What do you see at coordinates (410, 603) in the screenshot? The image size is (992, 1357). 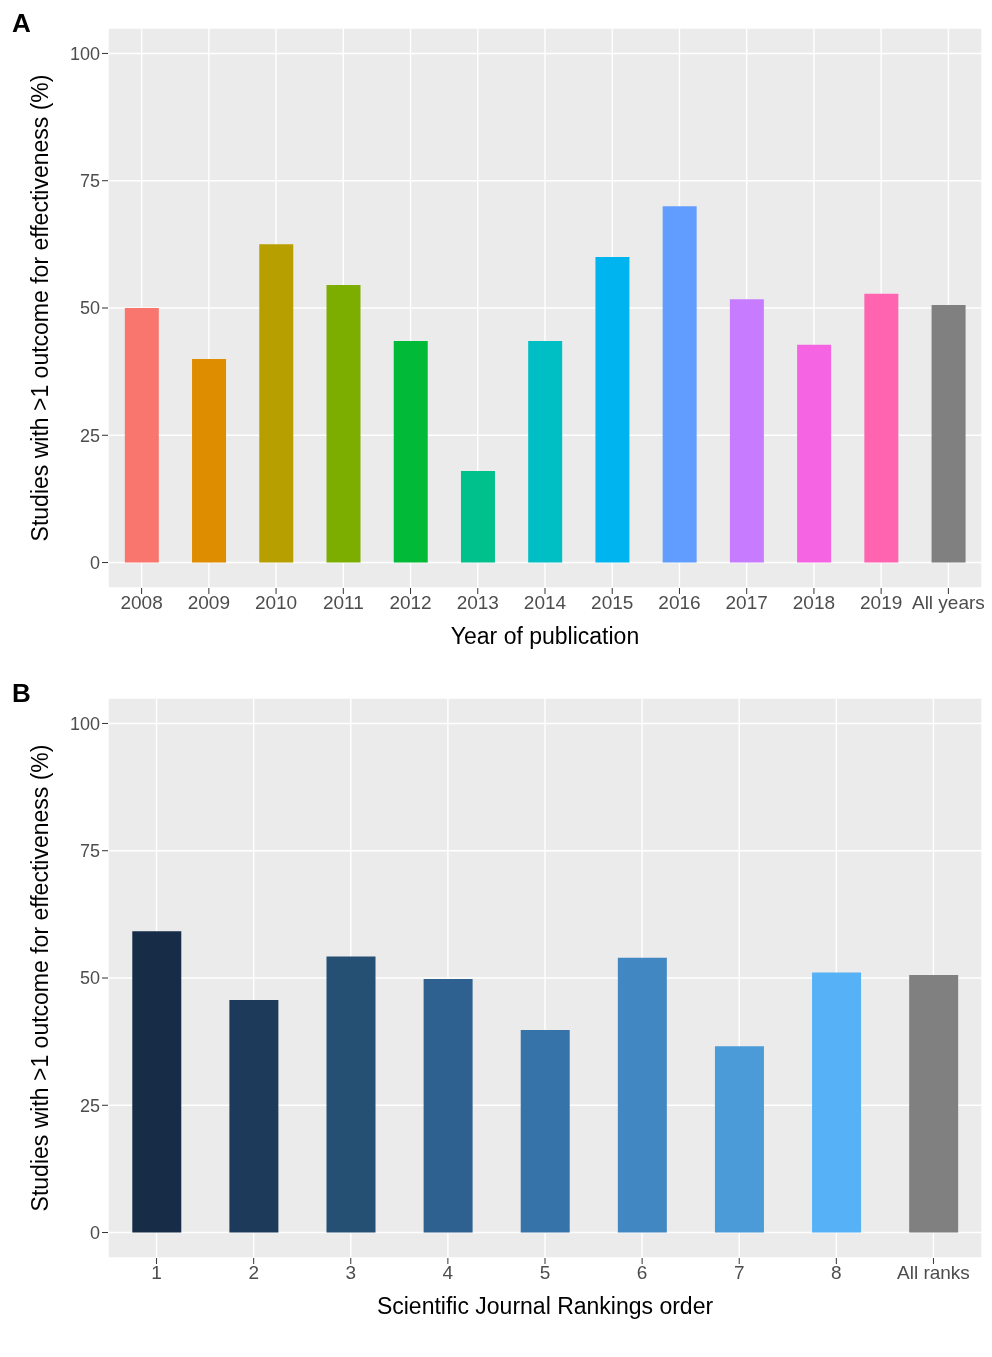 I see `x-tick-label: 2012` at bounding box center [410, 603].